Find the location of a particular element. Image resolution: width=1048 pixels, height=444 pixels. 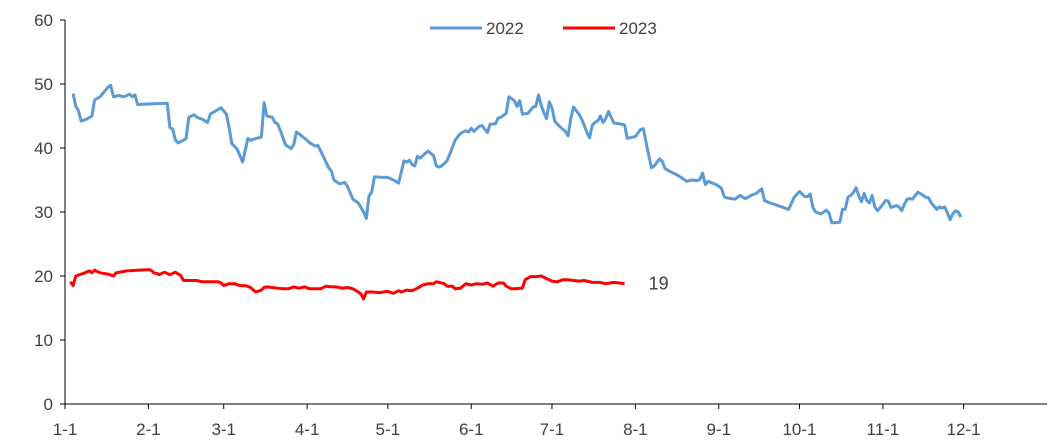

series-line-2023 is located at coordinates (347, 284).